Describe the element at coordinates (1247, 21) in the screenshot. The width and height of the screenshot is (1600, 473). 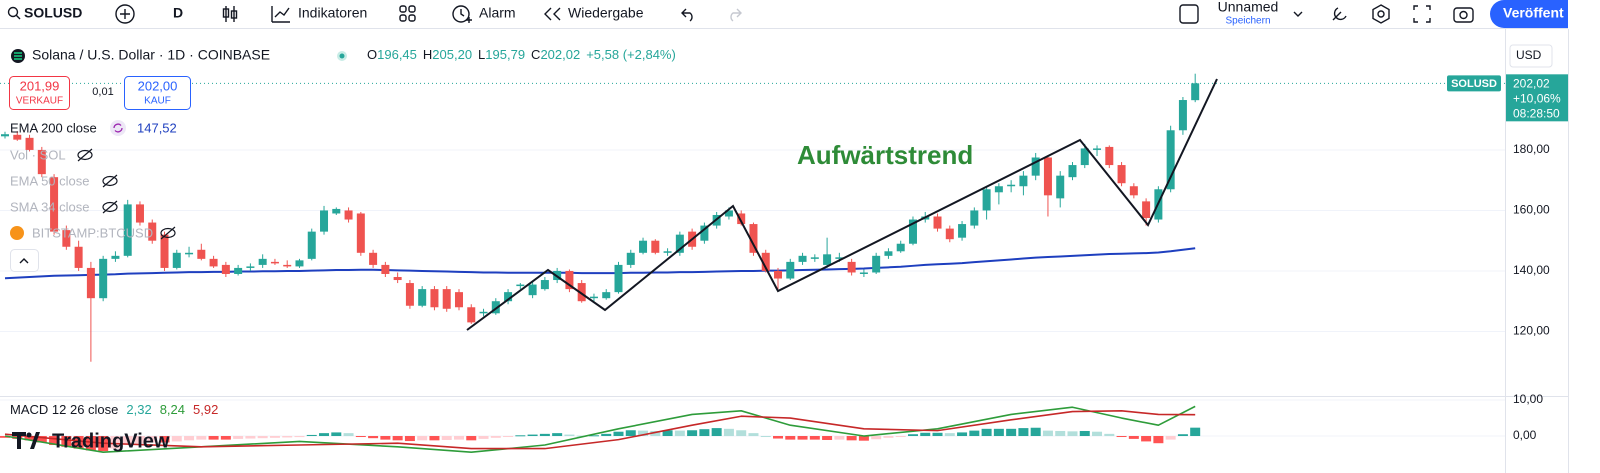
I see `save-label: Speichern` at that location.